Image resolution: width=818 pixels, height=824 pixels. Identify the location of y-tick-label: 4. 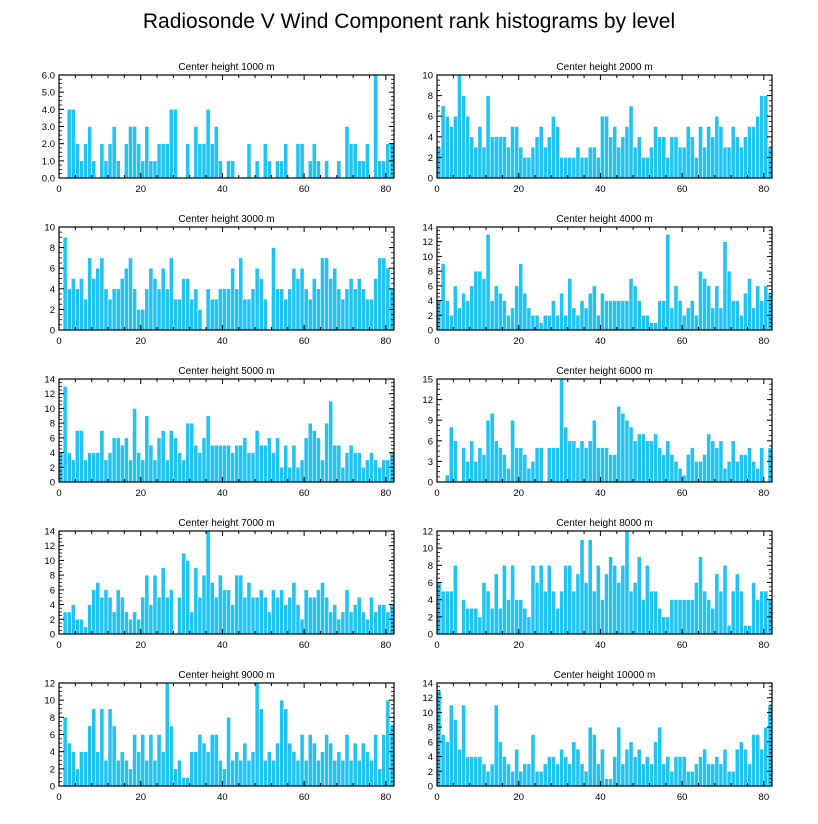
(430, 757).